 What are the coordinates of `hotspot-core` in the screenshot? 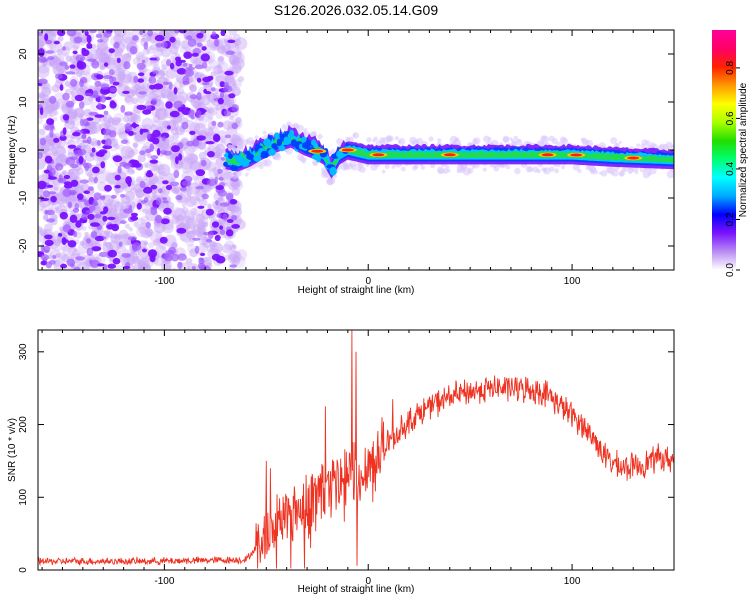 It's located at (347, 150).